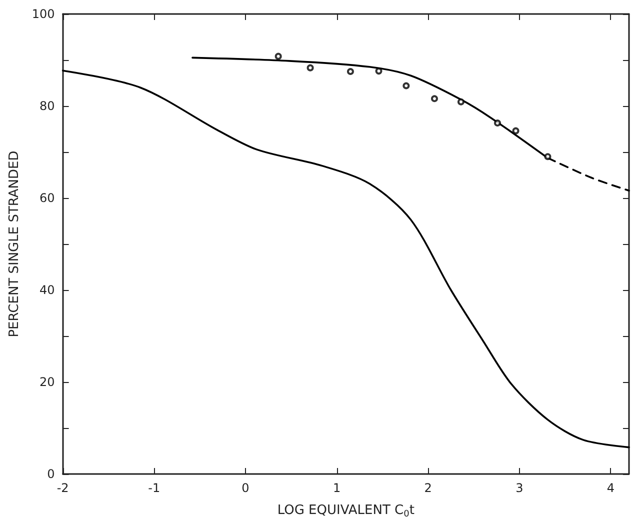  Describe the element at coordinates (43, 14) in the screenshot. I see `y-tick-label: 100` at that location.